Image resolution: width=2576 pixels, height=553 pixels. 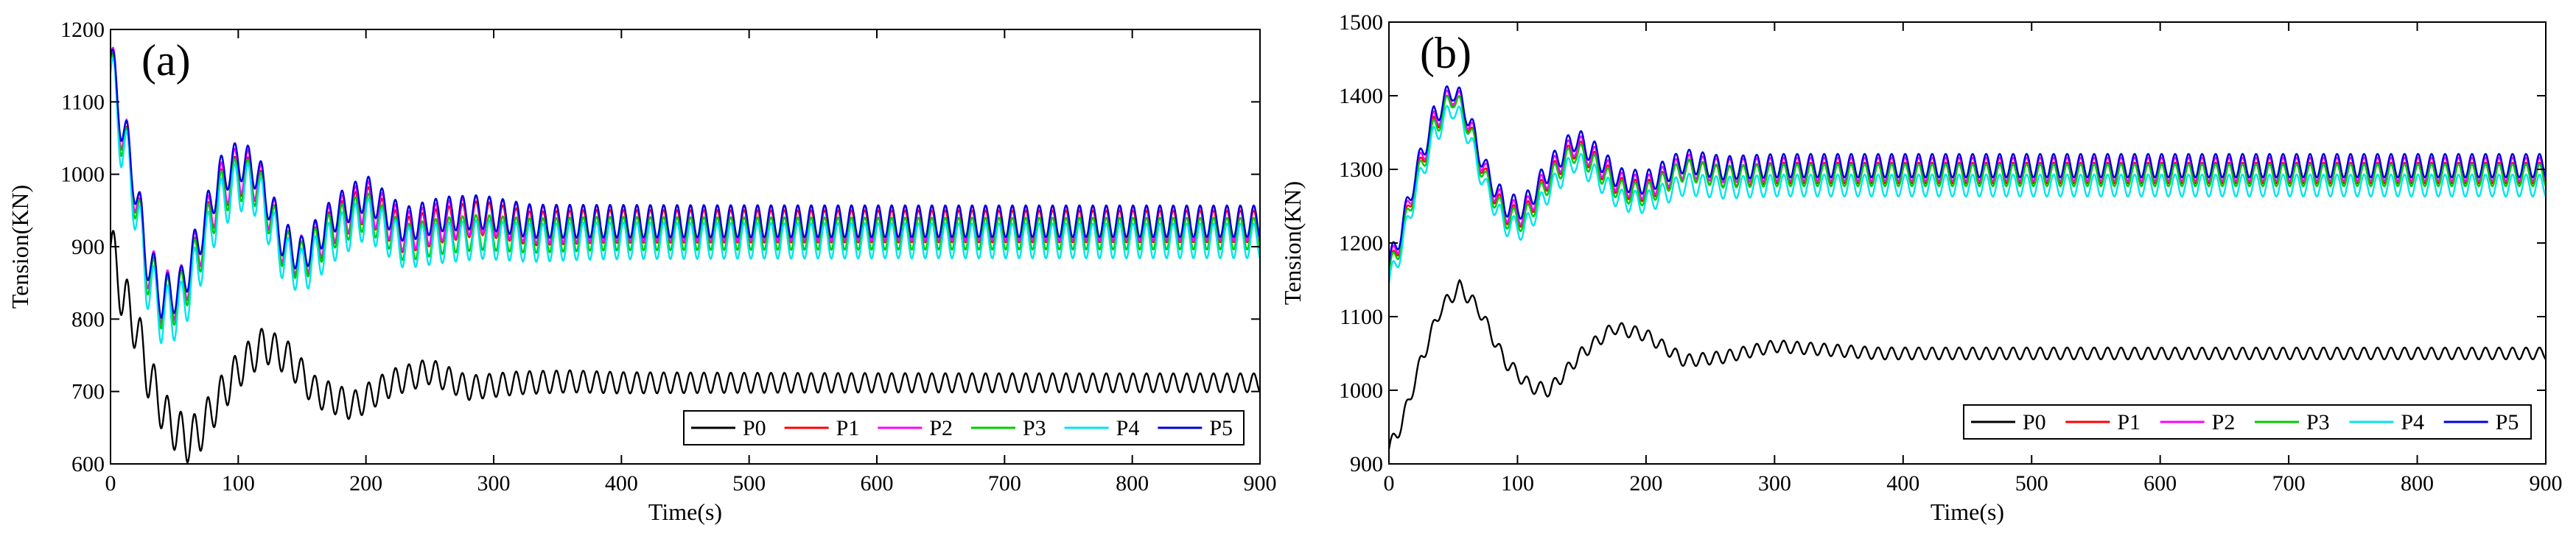 I want to click on panel-label: (a), so click(x=166, y=61).